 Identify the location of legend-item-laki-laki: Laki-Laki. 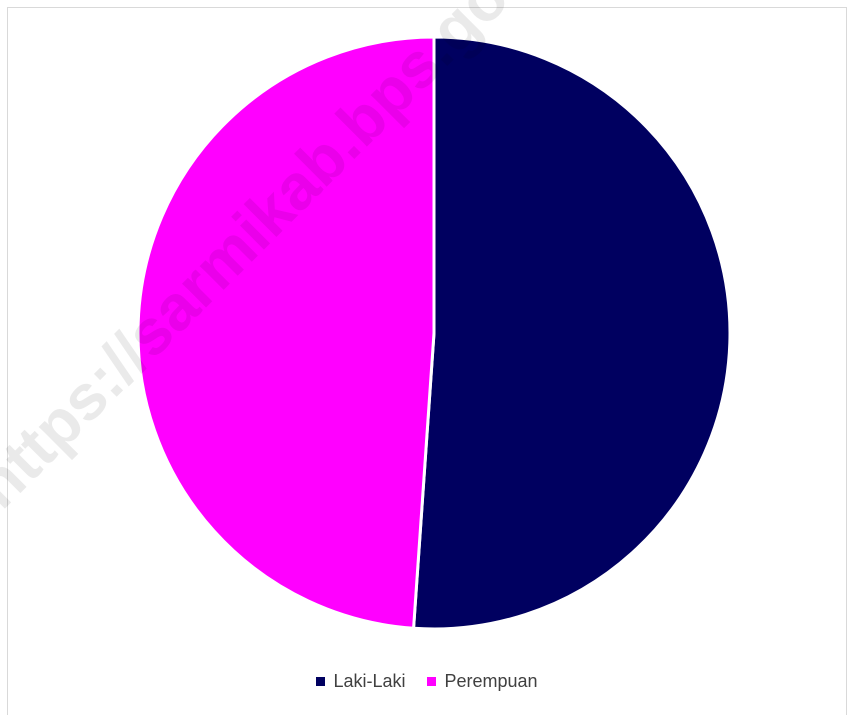
(360, 681).